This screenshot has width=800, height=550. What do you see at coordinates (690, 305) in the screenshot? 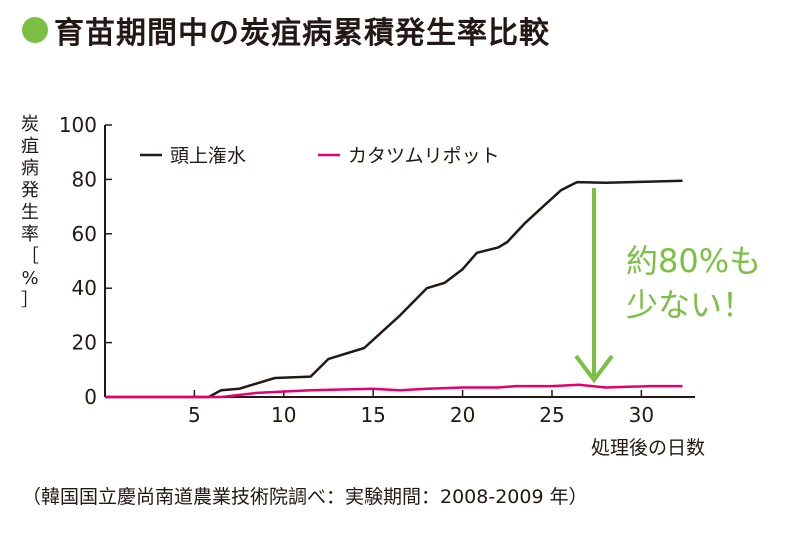
I see `annotation-line-2: 少ない！` at bounding box center [690, 305].